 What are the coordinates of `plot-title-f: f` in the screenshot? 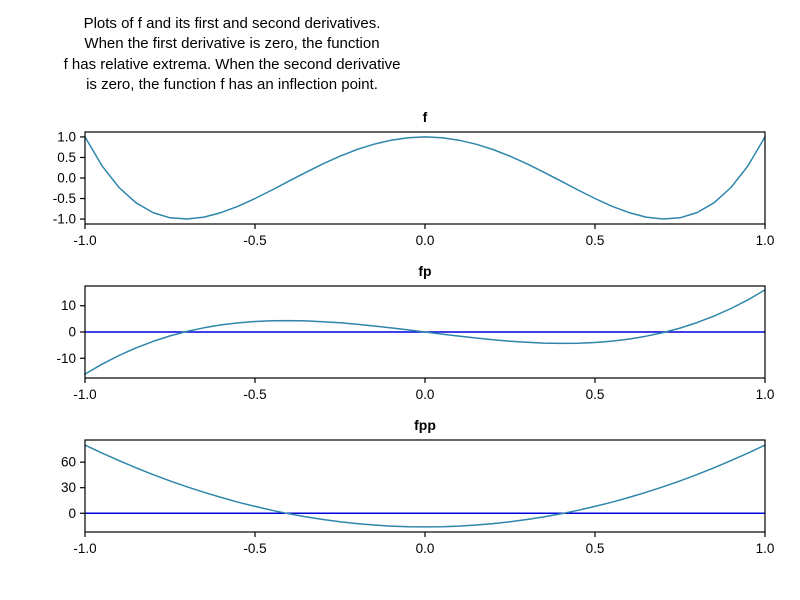 It's located at (425, 117).